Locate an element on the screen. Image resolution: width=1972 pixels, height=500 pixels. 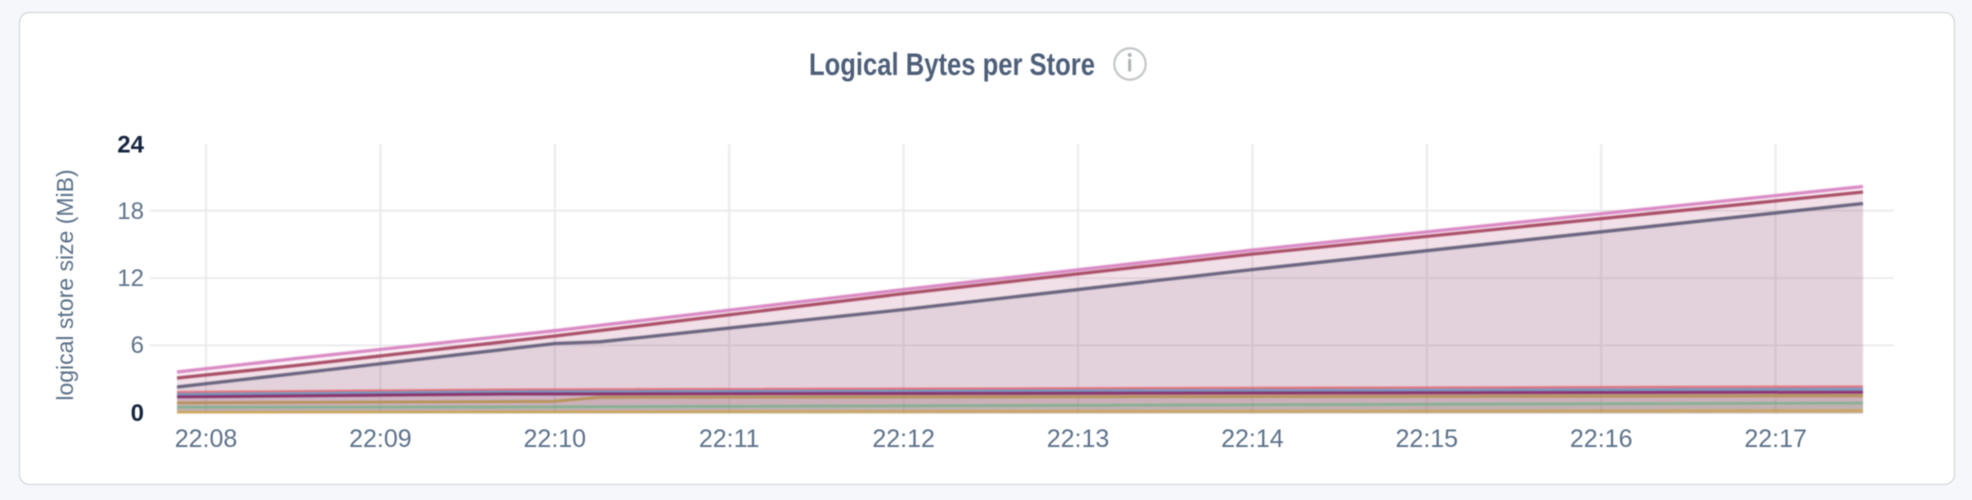
svg-text: logical store size (MiB) is located at coordinates (65, 284).